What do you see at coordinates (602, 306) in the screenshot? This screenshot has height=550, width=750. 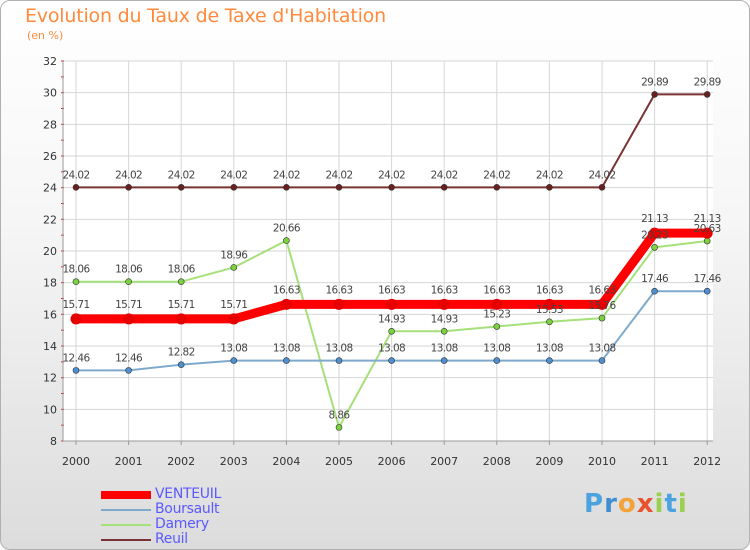 I see `data-label-damery: 15.76` at bounding box center [602, 306].